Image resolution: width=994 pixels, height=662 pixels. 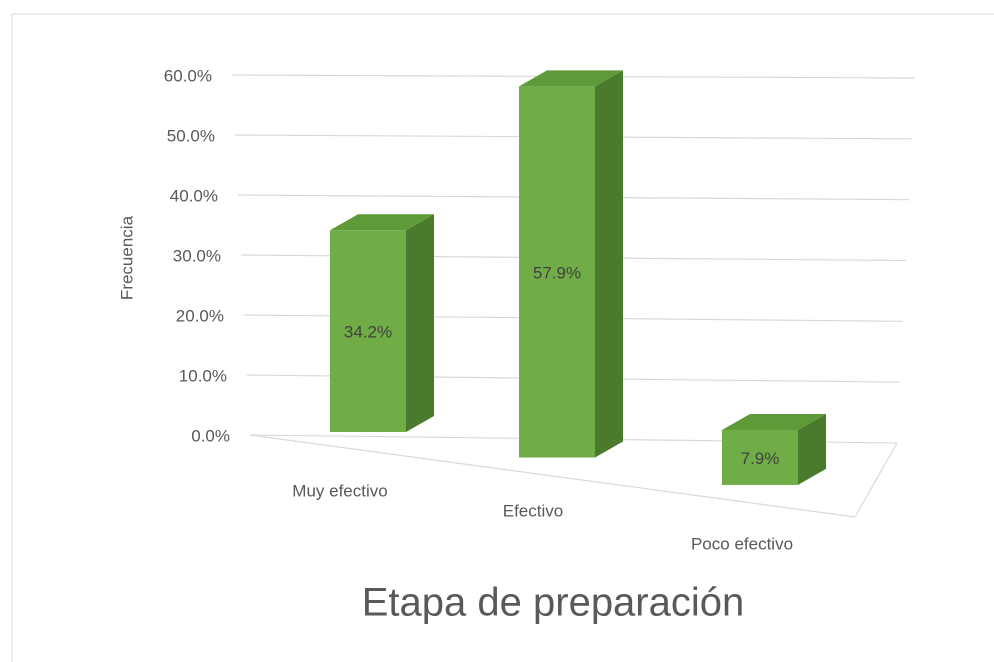 I want to click on x-tick-label: Efectivo, so click(x=533, y=510).